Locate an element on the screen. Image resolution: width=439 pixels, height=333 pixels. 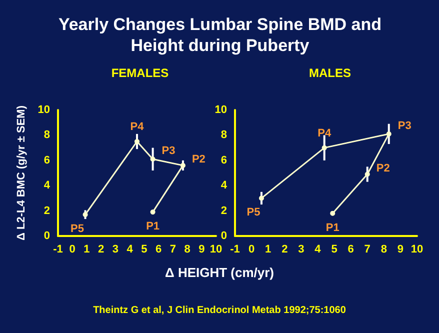
x-tick-label: 10 is located at coordinates (417, 250).